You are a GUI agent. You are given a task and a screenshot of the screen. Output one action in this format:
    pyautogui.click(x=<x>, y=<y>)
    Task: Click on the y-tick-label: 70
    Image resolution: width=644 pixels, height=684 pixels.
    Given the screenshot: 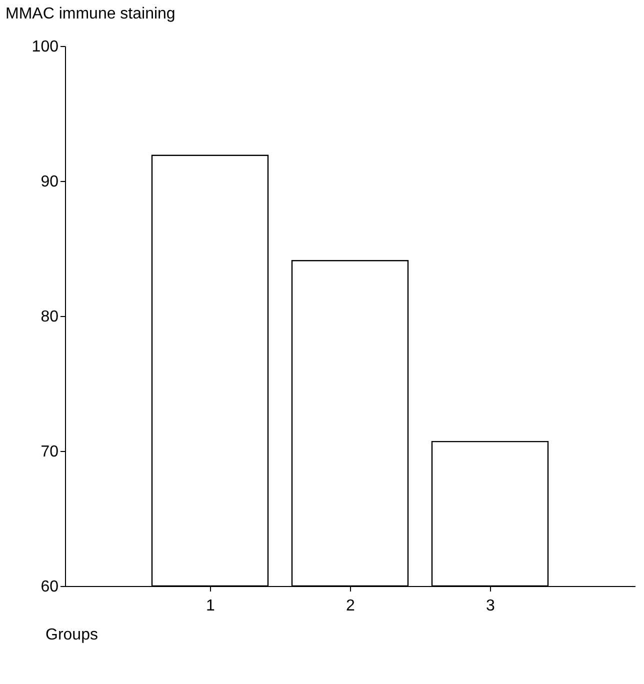 What is the action you would take?
    pyautogui.click(x=49, y=452)
    